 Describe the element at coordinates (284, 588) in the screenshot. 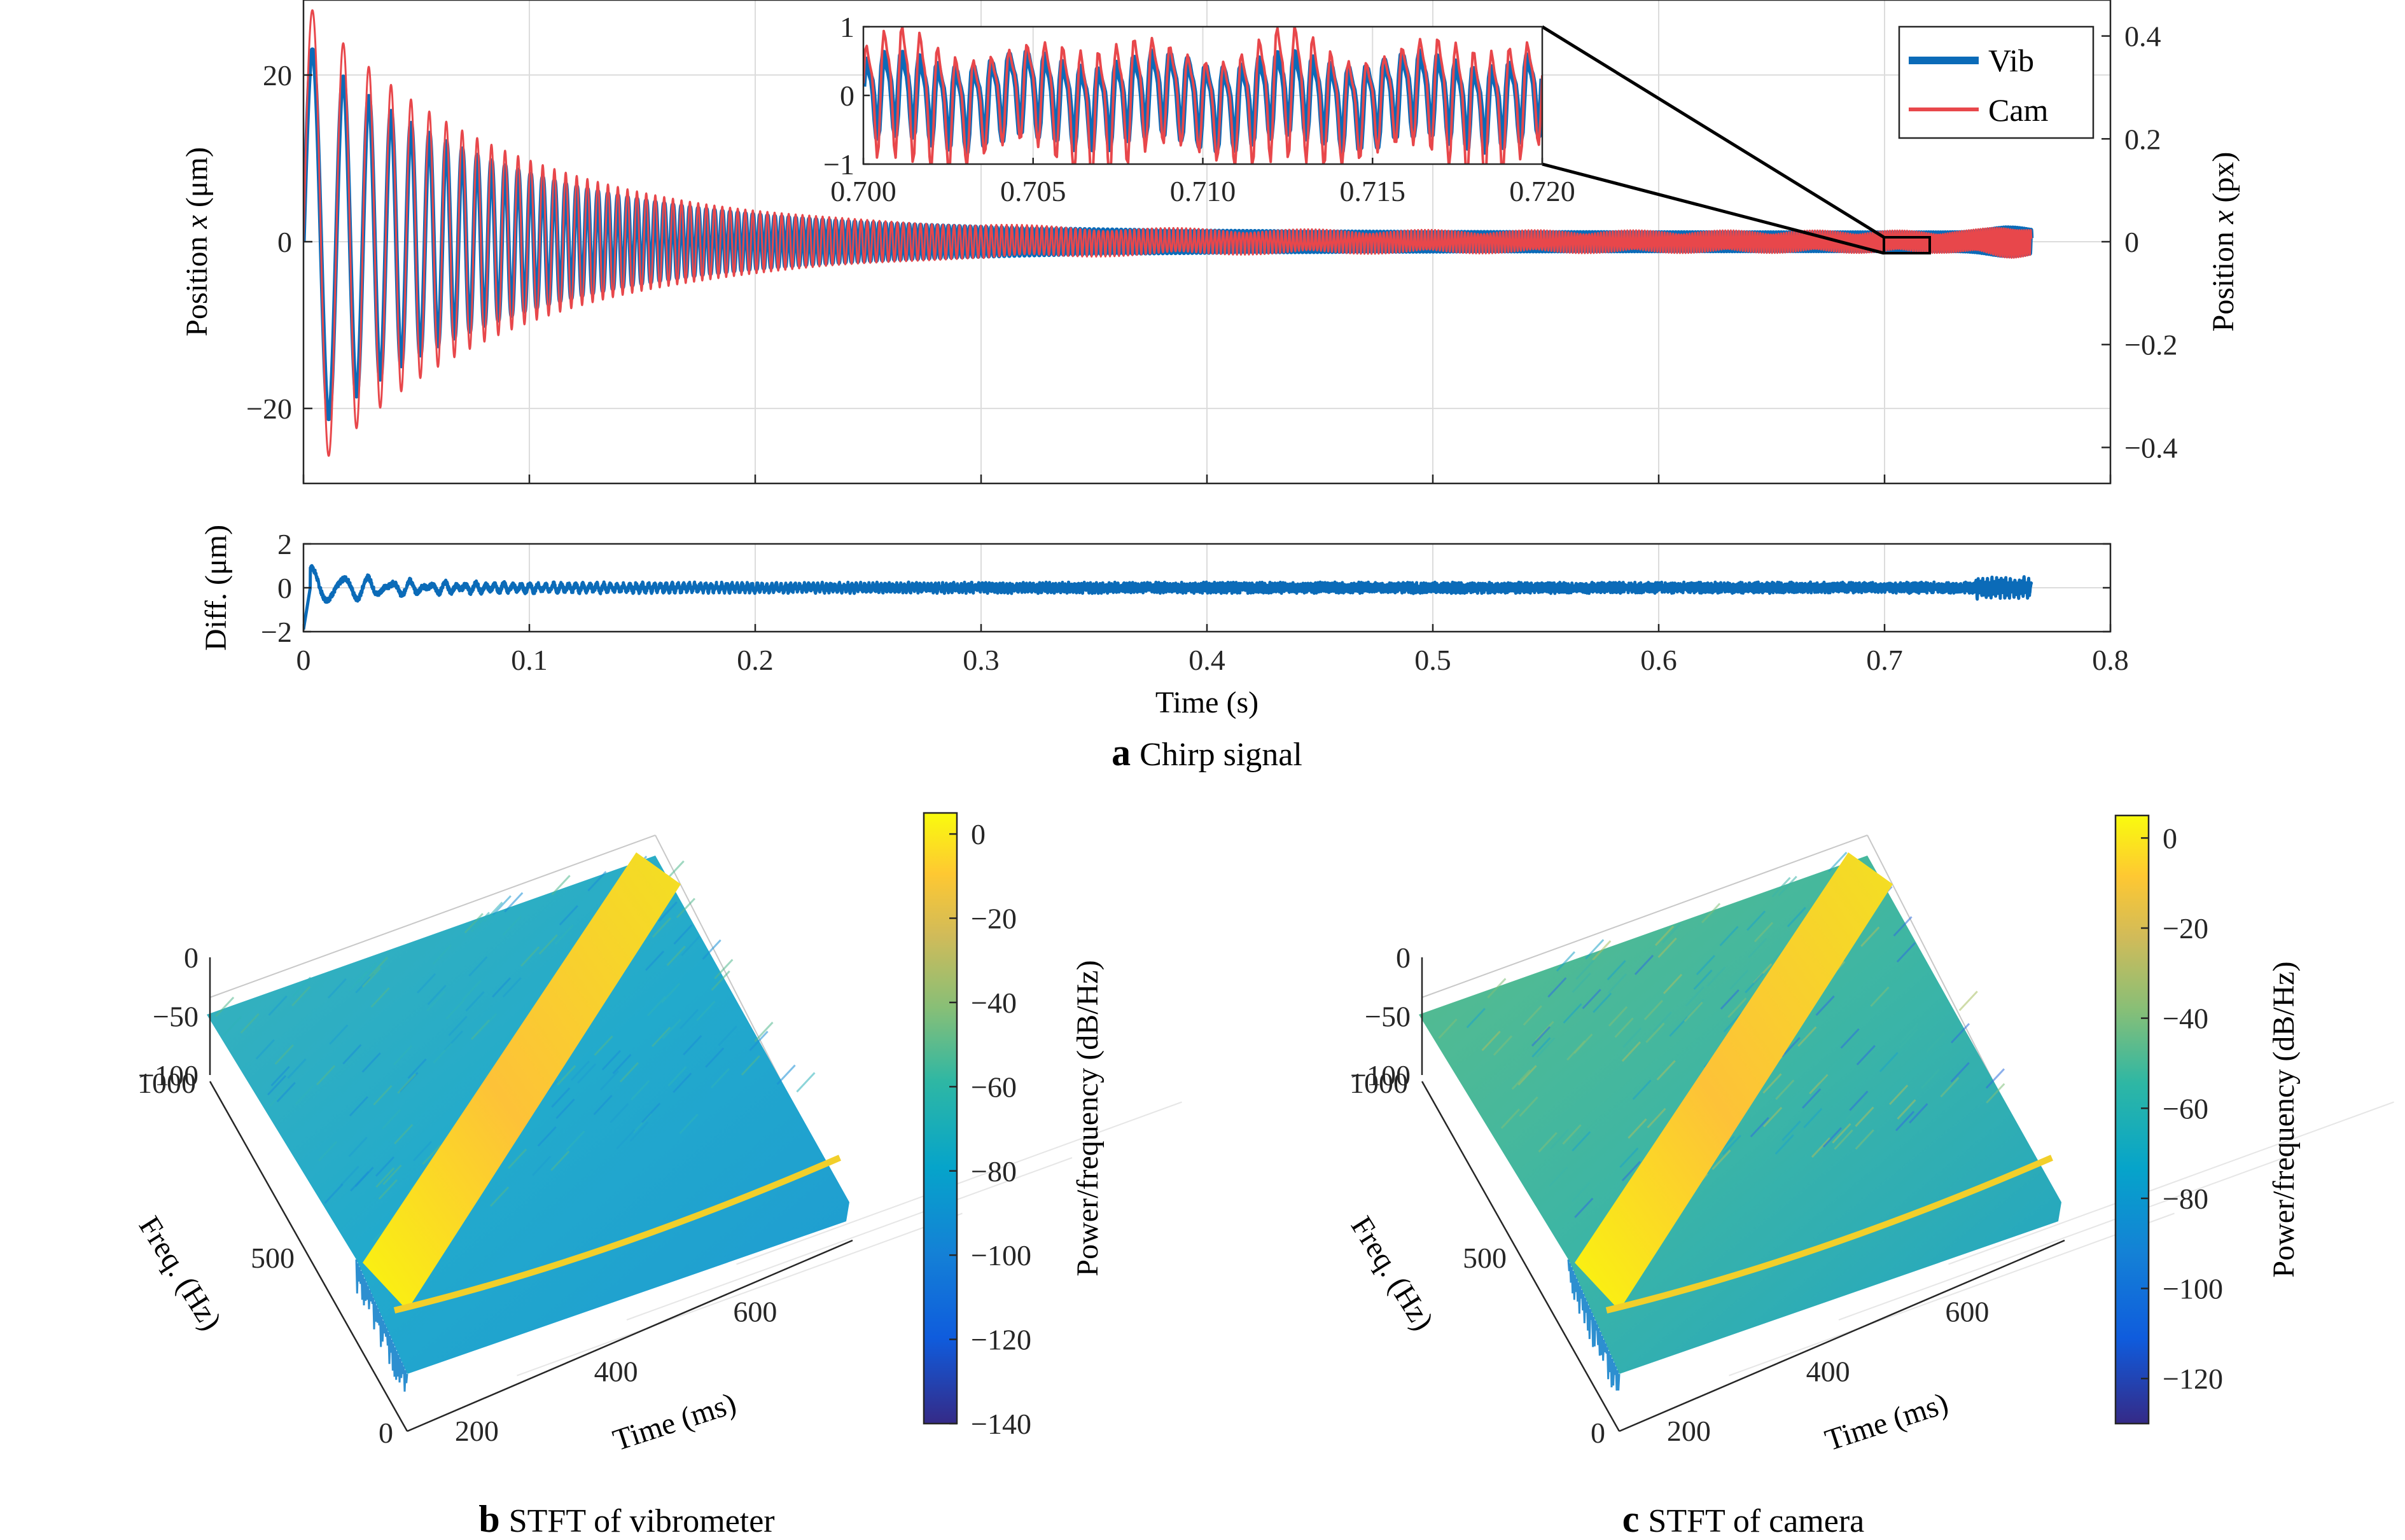

I see `diff-y-tick-label: 0` at that location.